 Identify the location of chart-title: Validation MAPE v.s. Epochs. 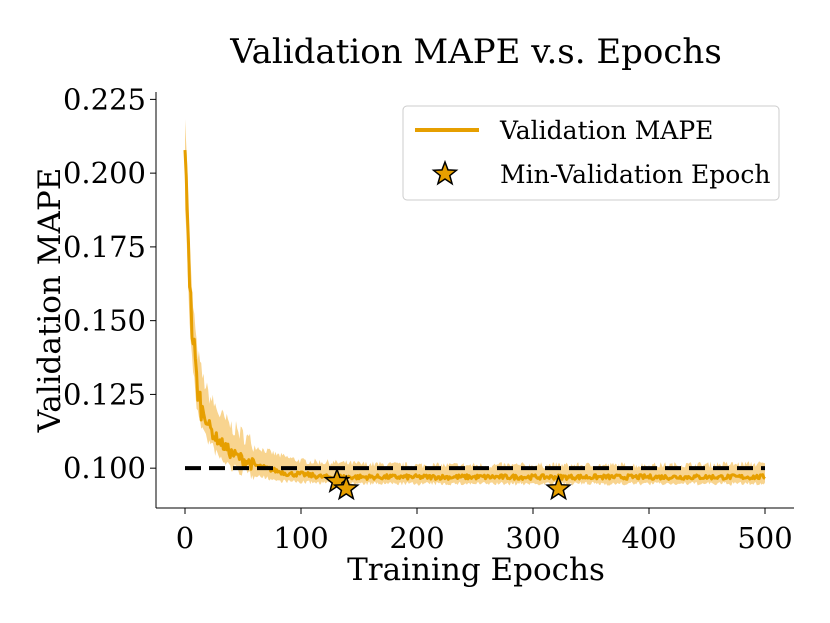
(475, 52).